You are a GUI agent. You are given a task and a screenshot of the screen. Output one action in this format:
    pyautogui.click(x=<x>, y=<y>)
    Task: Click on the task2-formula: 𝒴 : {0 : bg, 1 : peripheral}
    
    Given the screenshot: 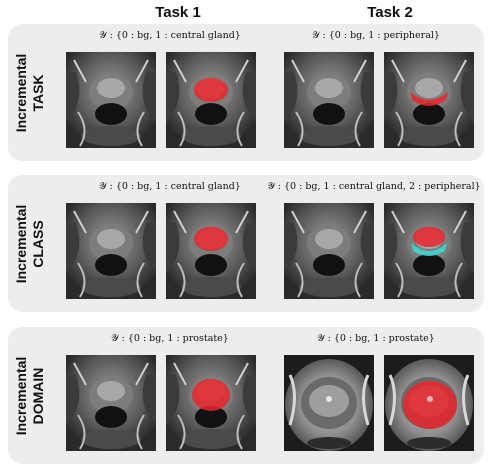 What is the action you would take?
    pyautogui.click(x=376, y=35)
    